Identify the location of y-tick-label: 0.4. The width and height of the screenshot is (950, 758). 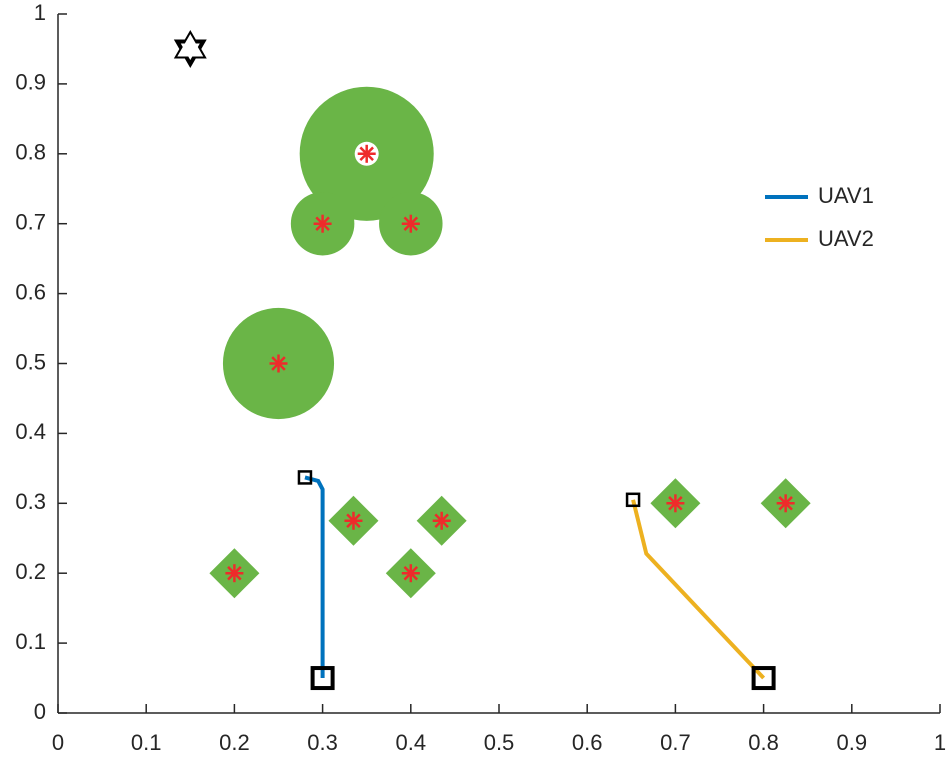
(30, 431).